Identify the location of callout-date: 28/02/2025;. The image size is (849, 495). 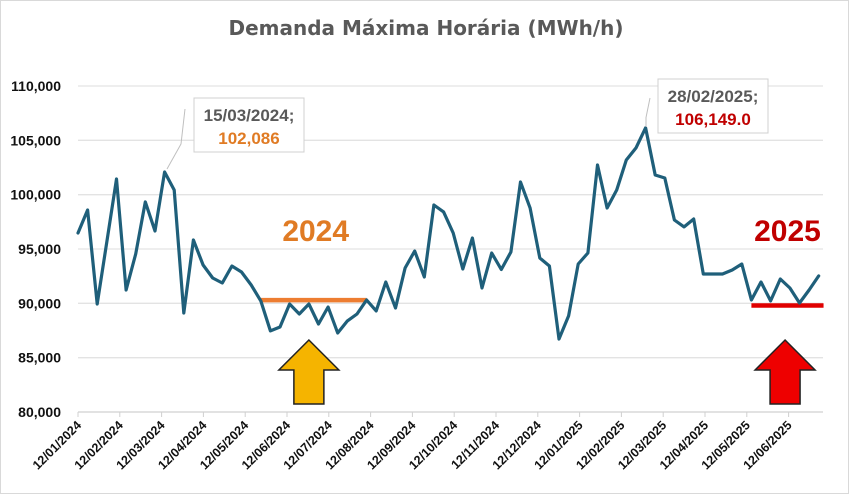
(713, 96).